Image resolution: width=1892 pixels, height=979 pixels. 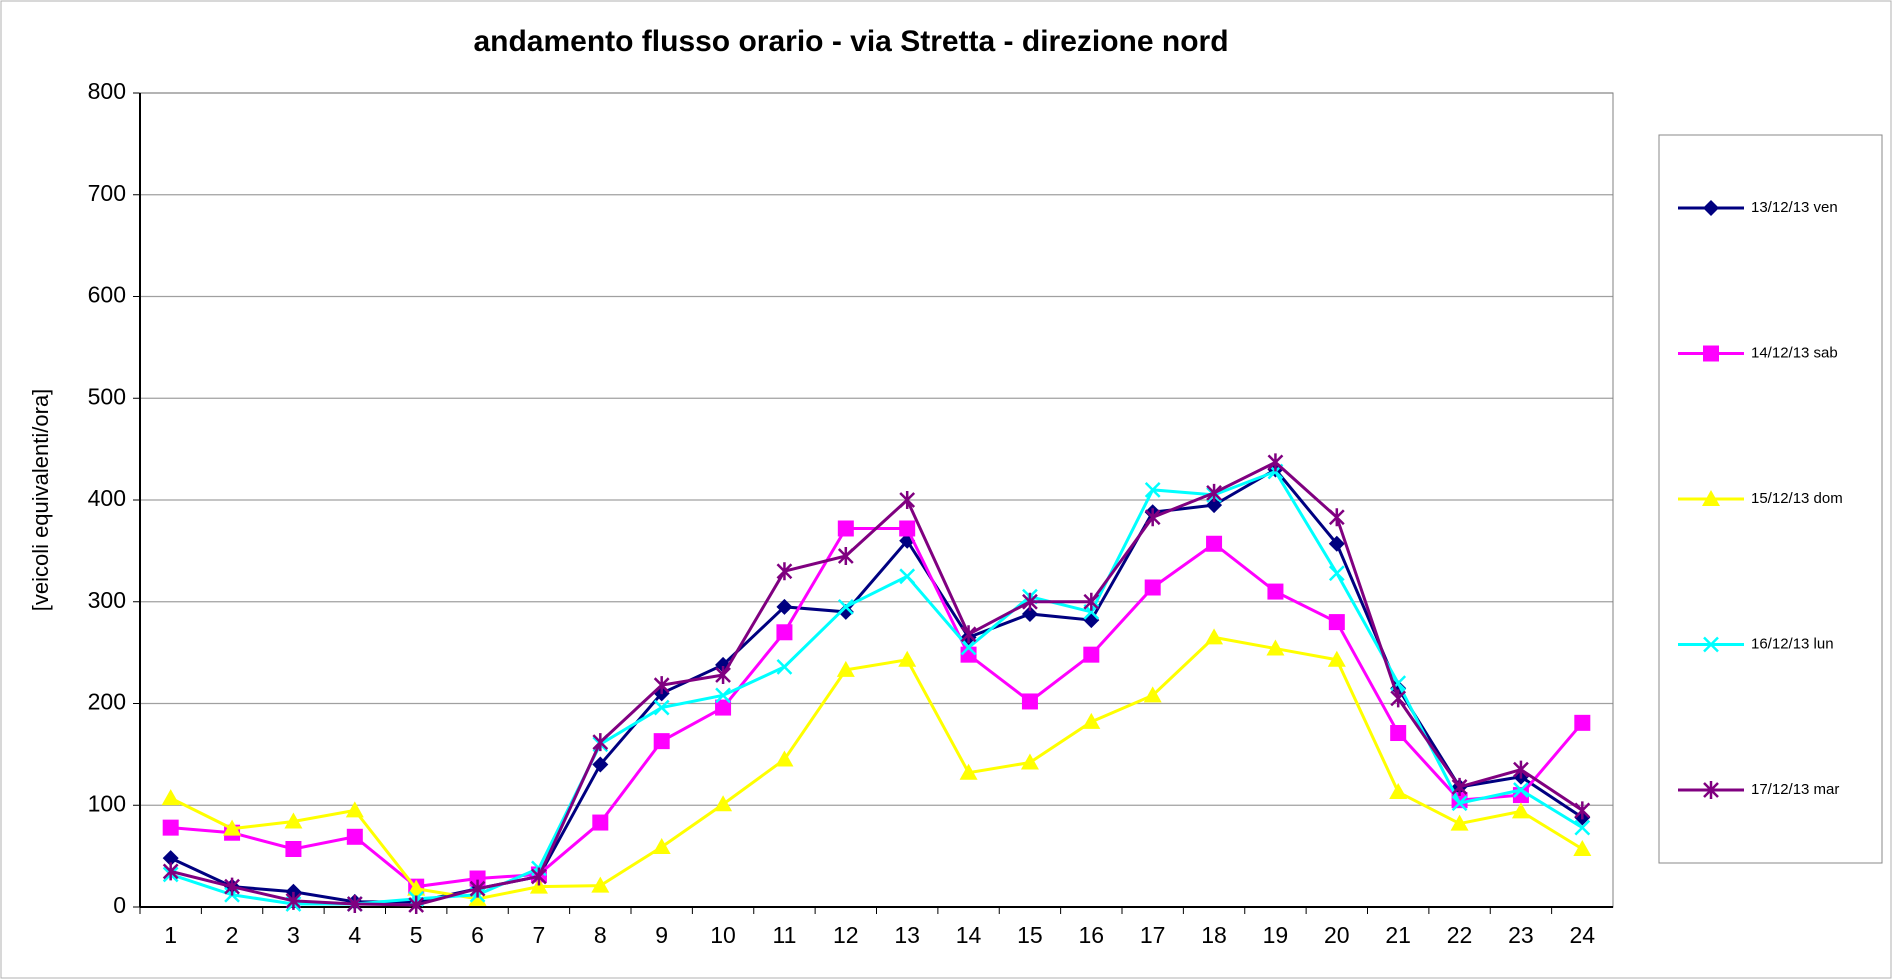 What do you see at coordinates (1276, 935) in the screenshot?
I see `x-tick-label: 19` at bounding box center [1276, 935].